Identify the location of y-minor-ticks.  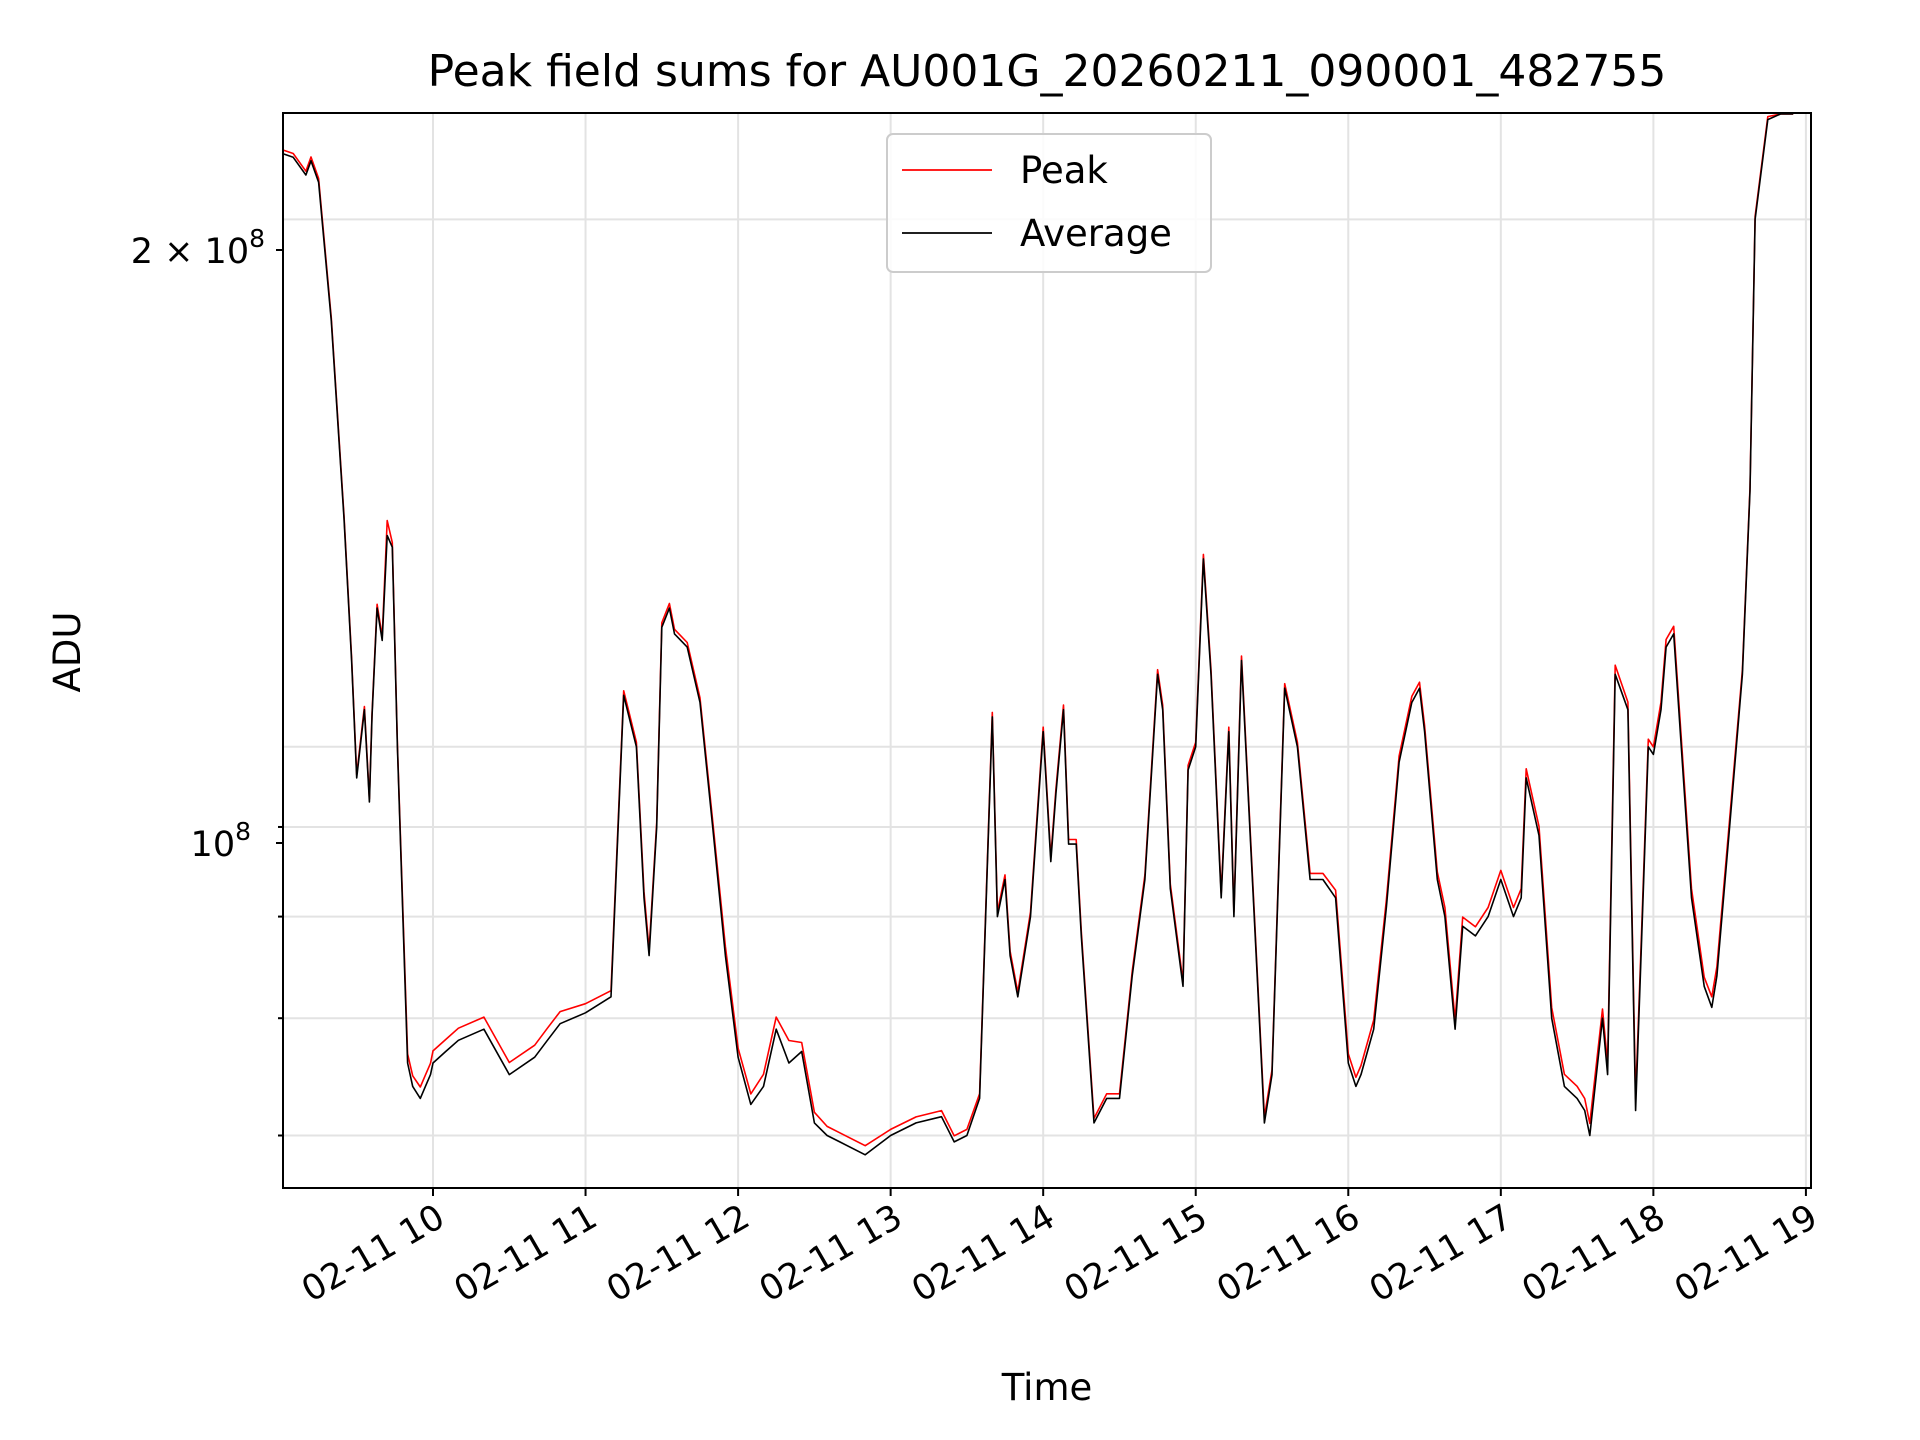
(280, 981).